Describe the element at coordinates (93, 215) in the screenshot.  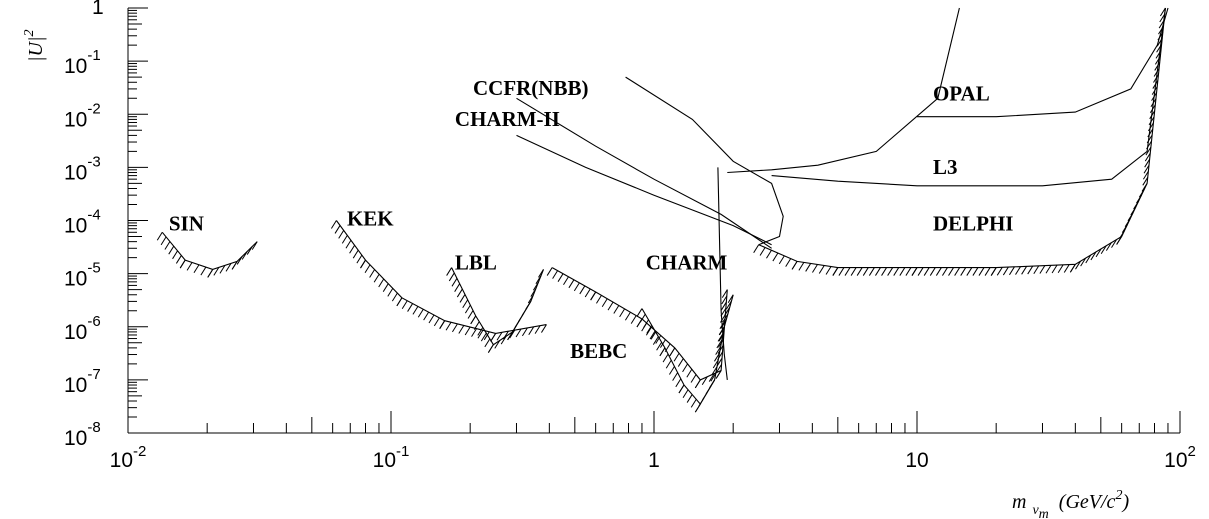
I see `y-tick-label-exp: -4` at that location.